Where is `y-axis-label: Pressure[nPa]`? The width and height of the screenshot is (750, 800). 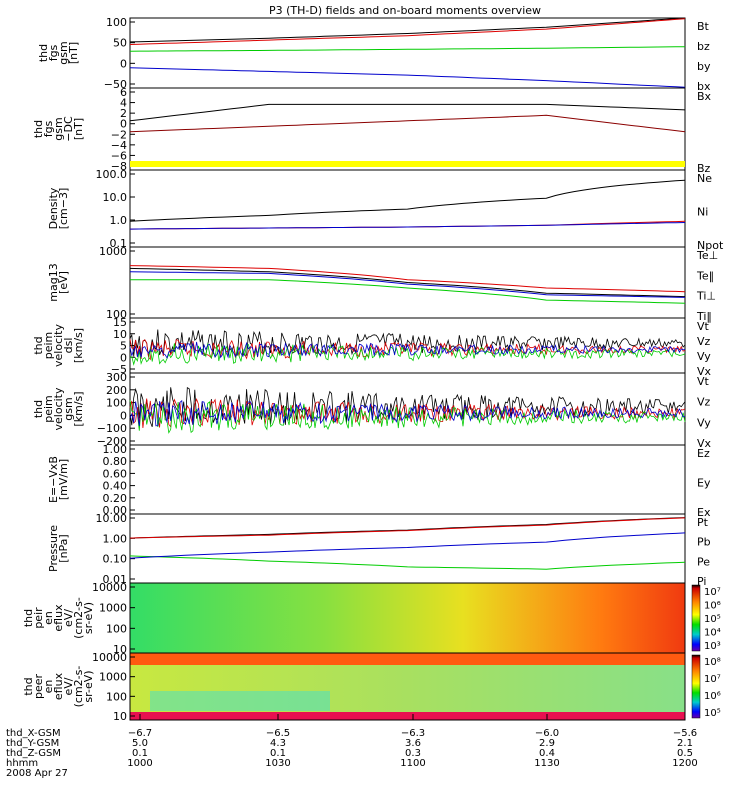 y-axis-label: Pressure[nPa] is located at coordinates (58, 548).